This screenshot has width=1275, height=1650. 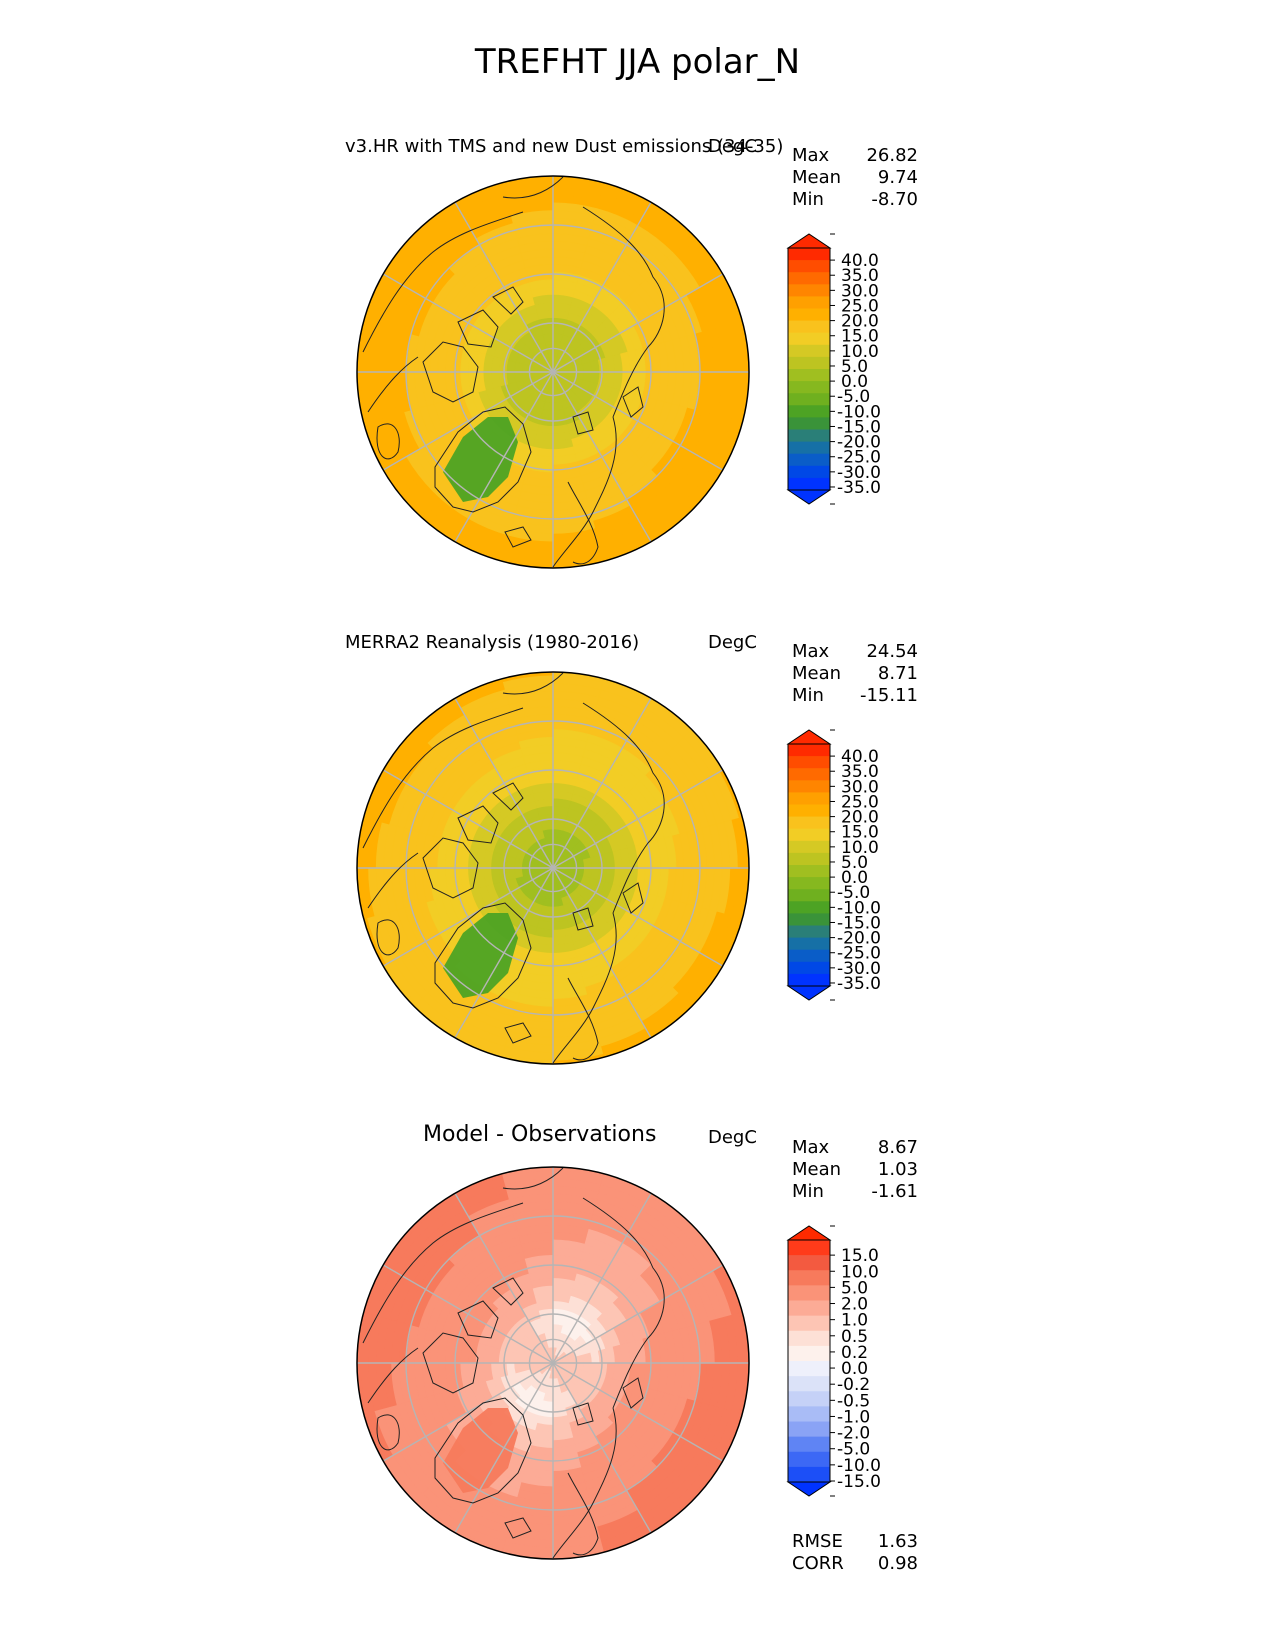 I want to click on stat-value: 9.74, so click(x=897, y=177).